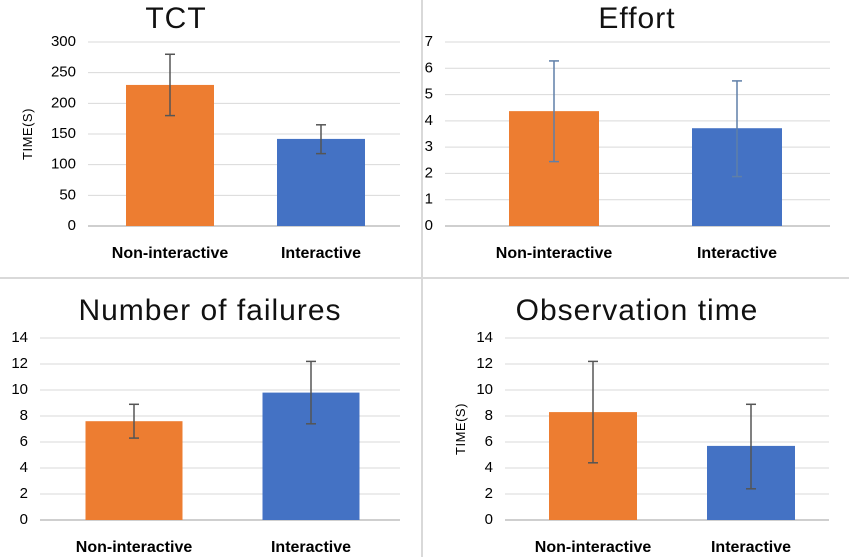  What do you see at coordinates (175, 18) in the screenshot?
I see `chart-title: TCT` at bounding box center [175, 18].